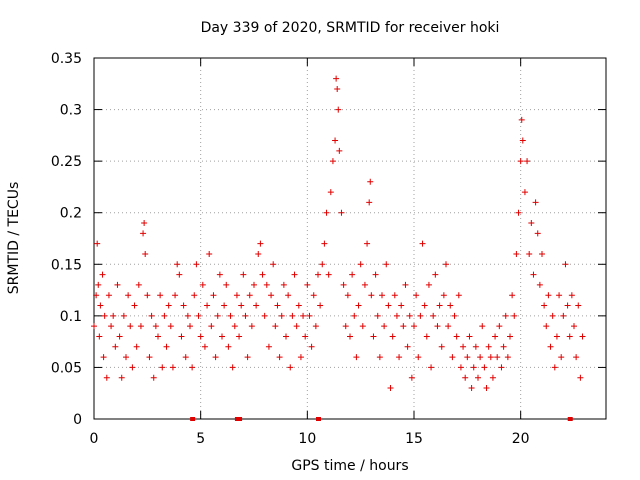  Describe the element at coordinates (307, 439) in the screenshot. I see `x-tick-label: 10` at that location.